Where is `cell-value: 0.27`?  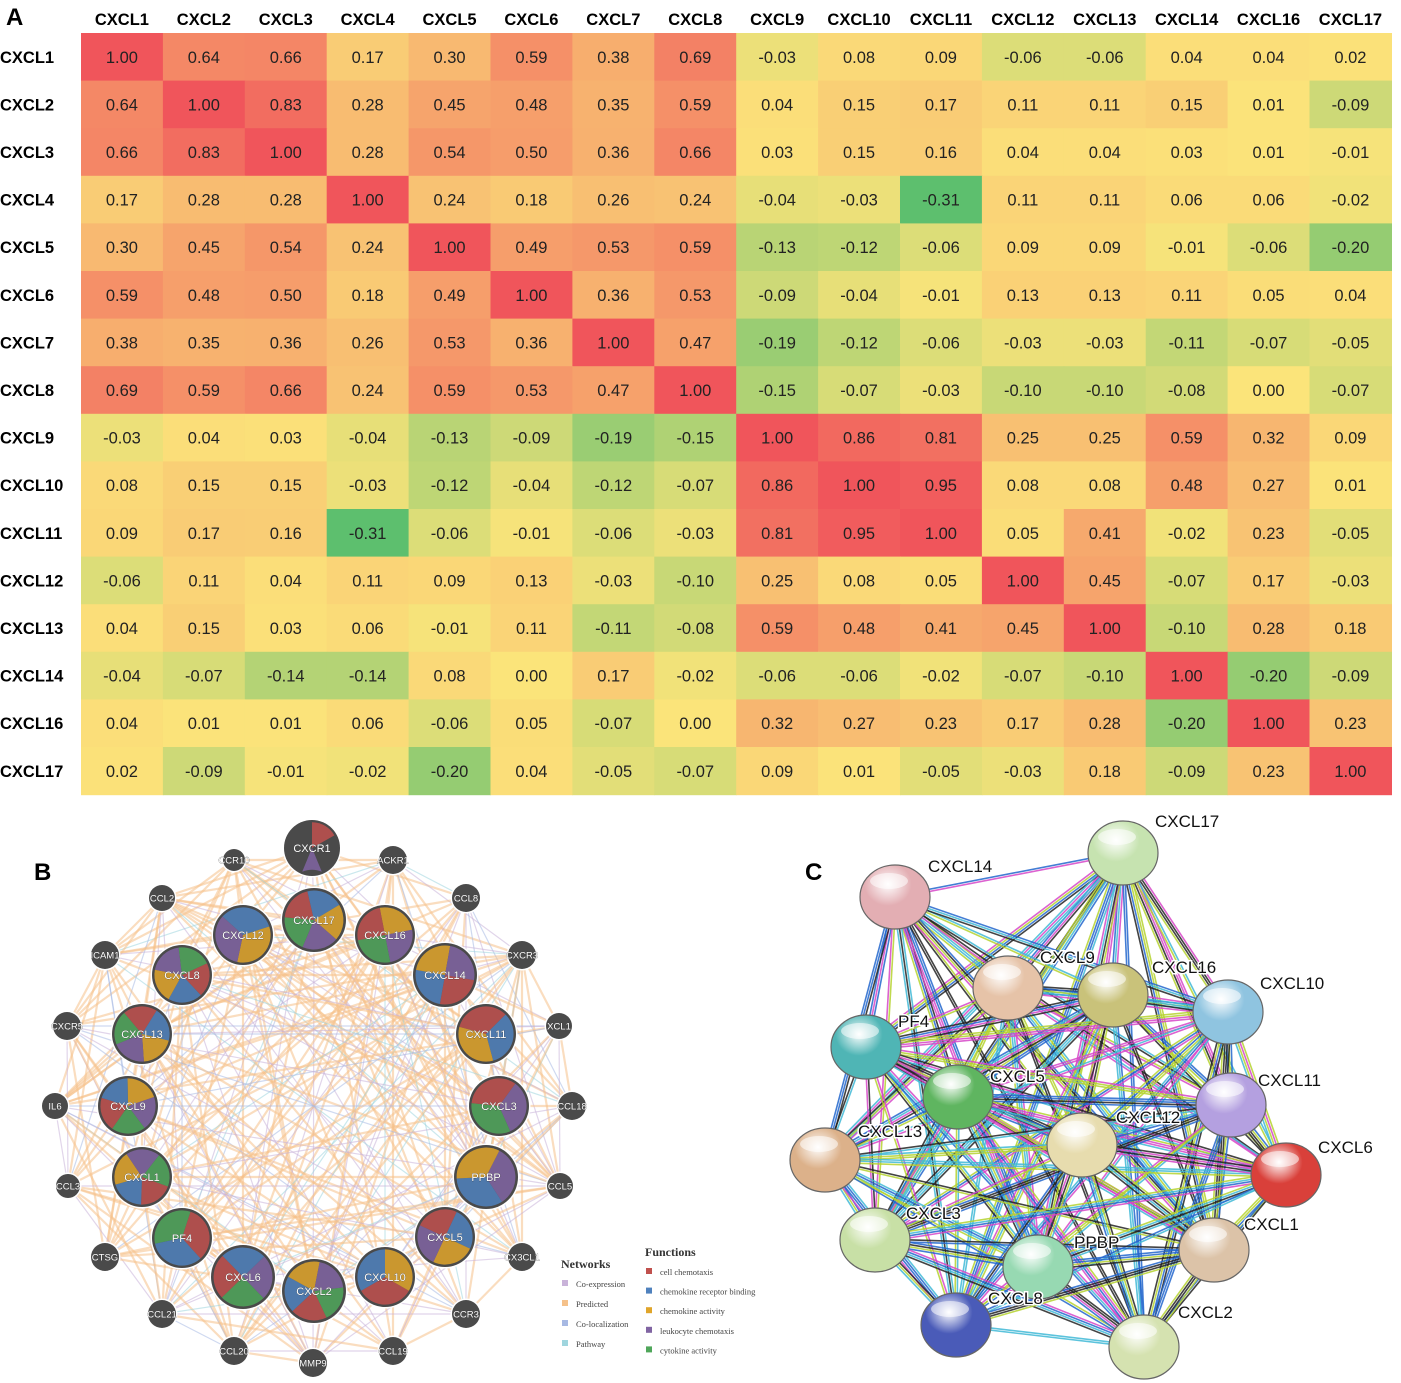 cell-value: 0.27 is located at coordinates (859, 724).